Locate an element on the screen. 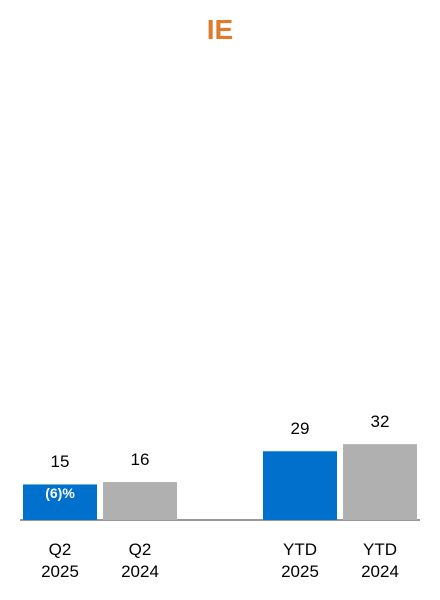  annotation: (6)% is located at coordinates (60, 493).